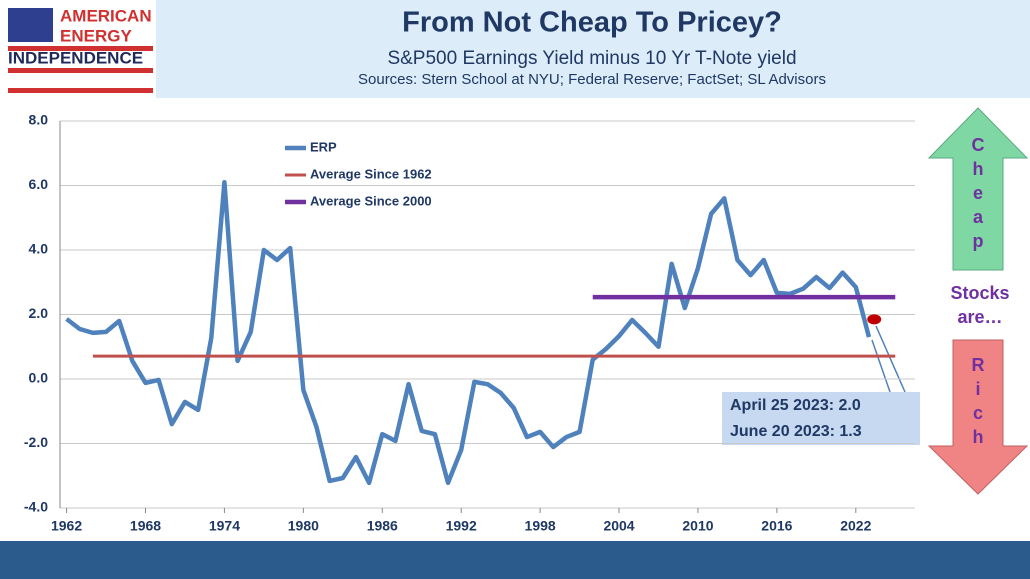 The height and width of the screenshot is (579, 1030). What do you see at coordinates (618, 526) in the screenshot?
I see `x-tick-label: 2004` at bounding box center [618, 526].